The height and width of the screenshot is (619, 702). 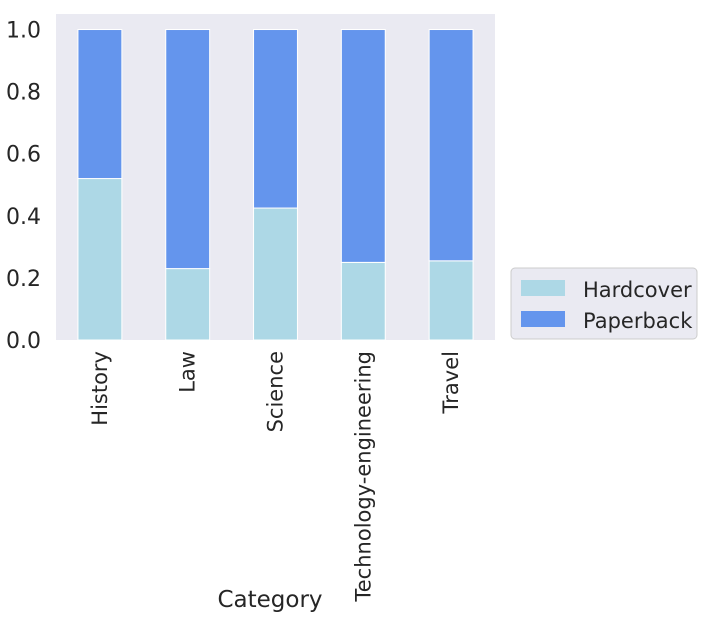 I want to click on y-tick-label: 0.6, so click(x=23, y=155).